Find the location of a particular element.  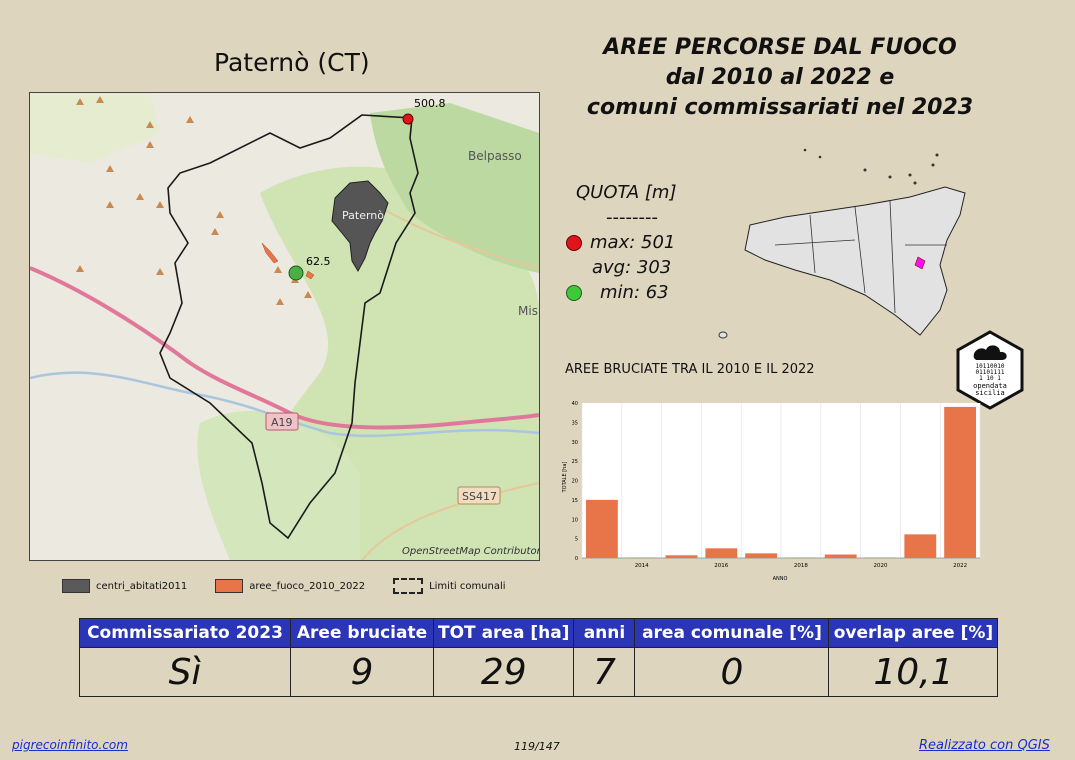

road-label-a19: A19 is located at coordinates (282, 422).